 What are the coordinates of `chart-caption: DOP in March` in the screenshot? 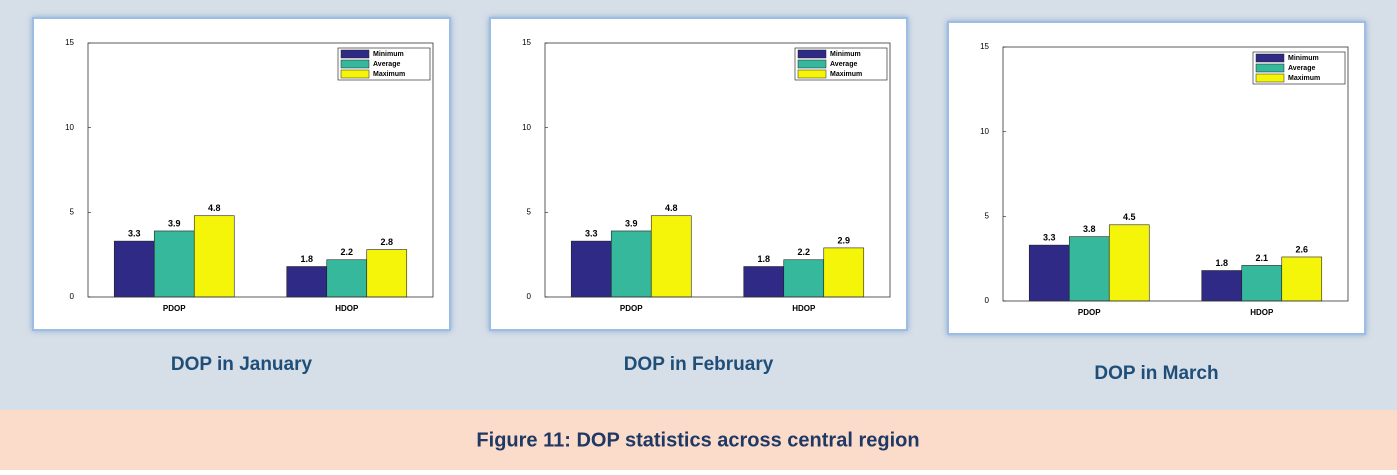 It's located at (1156, 373).